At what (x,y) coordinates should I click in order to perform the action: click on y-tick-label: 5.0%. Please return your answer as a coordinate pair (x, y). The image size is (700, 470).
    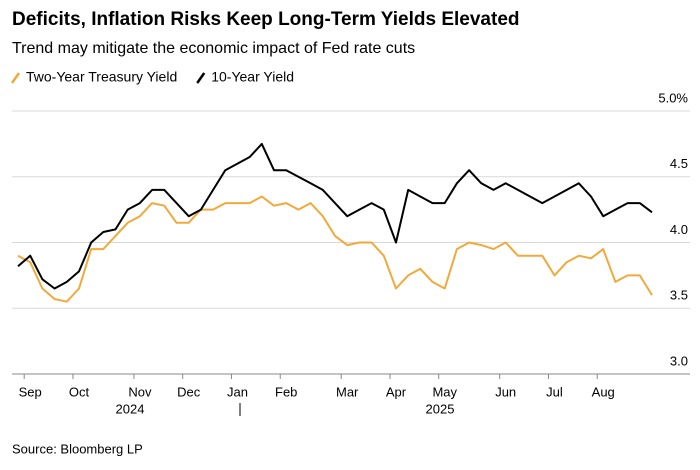
    Looking at the image, I should click on (673, 97).